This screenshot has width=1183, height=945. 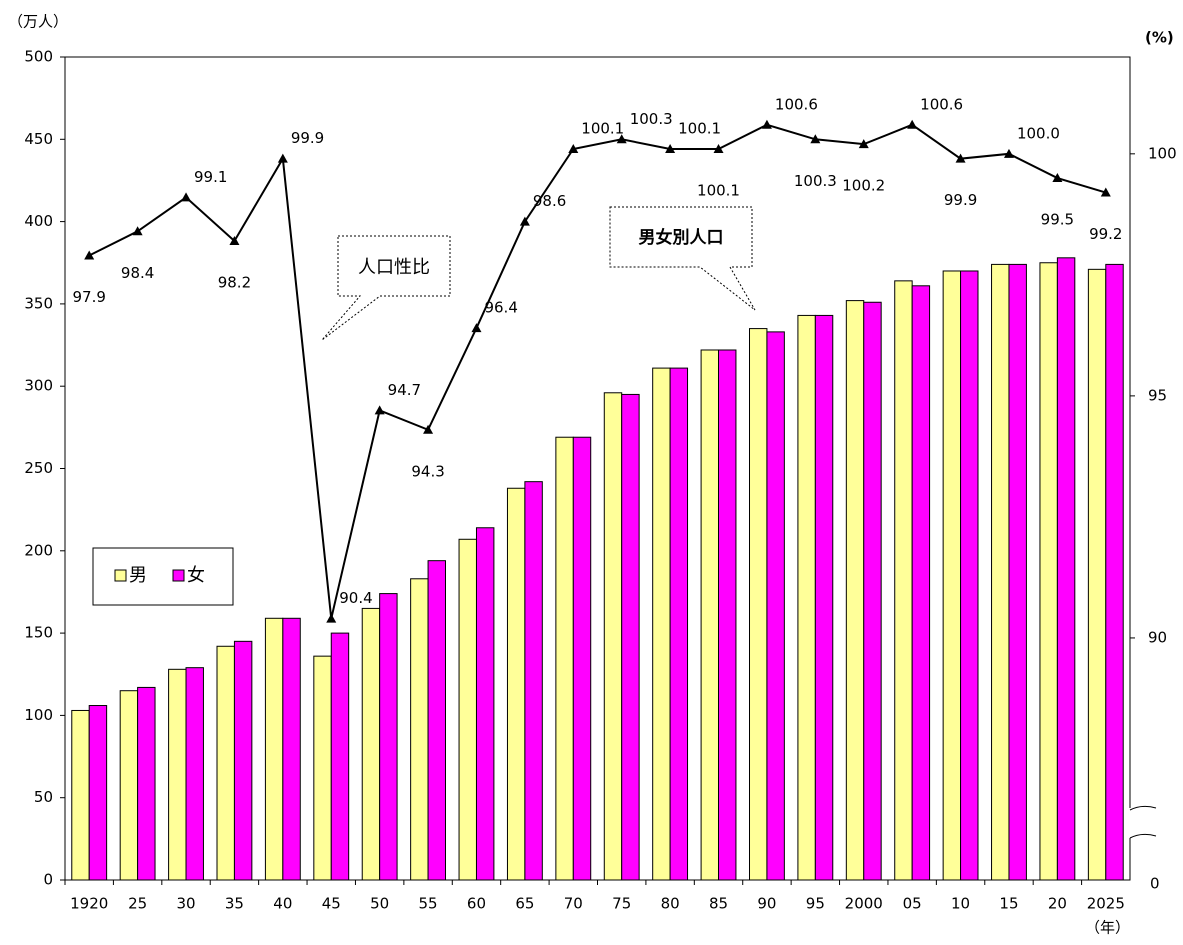 What do you see at coordinates (1157, 637) in the screenshot?
I see `y2-tick-label: 90` at bounding box center [1157, 637].